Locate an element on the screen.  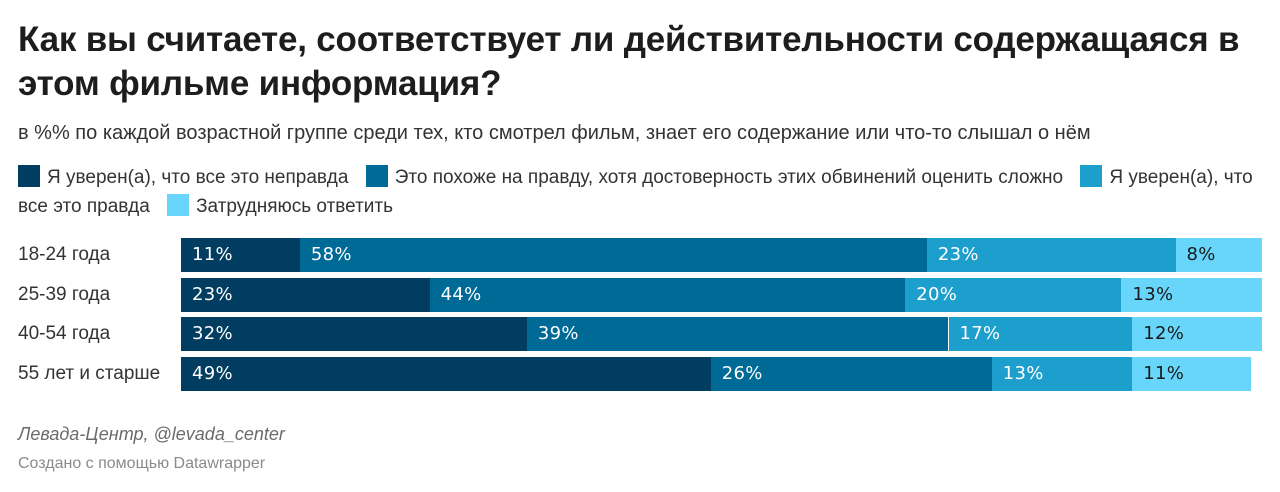
legend-label: Я уверен(а), что все это правда is located at coordinates (635, 192).